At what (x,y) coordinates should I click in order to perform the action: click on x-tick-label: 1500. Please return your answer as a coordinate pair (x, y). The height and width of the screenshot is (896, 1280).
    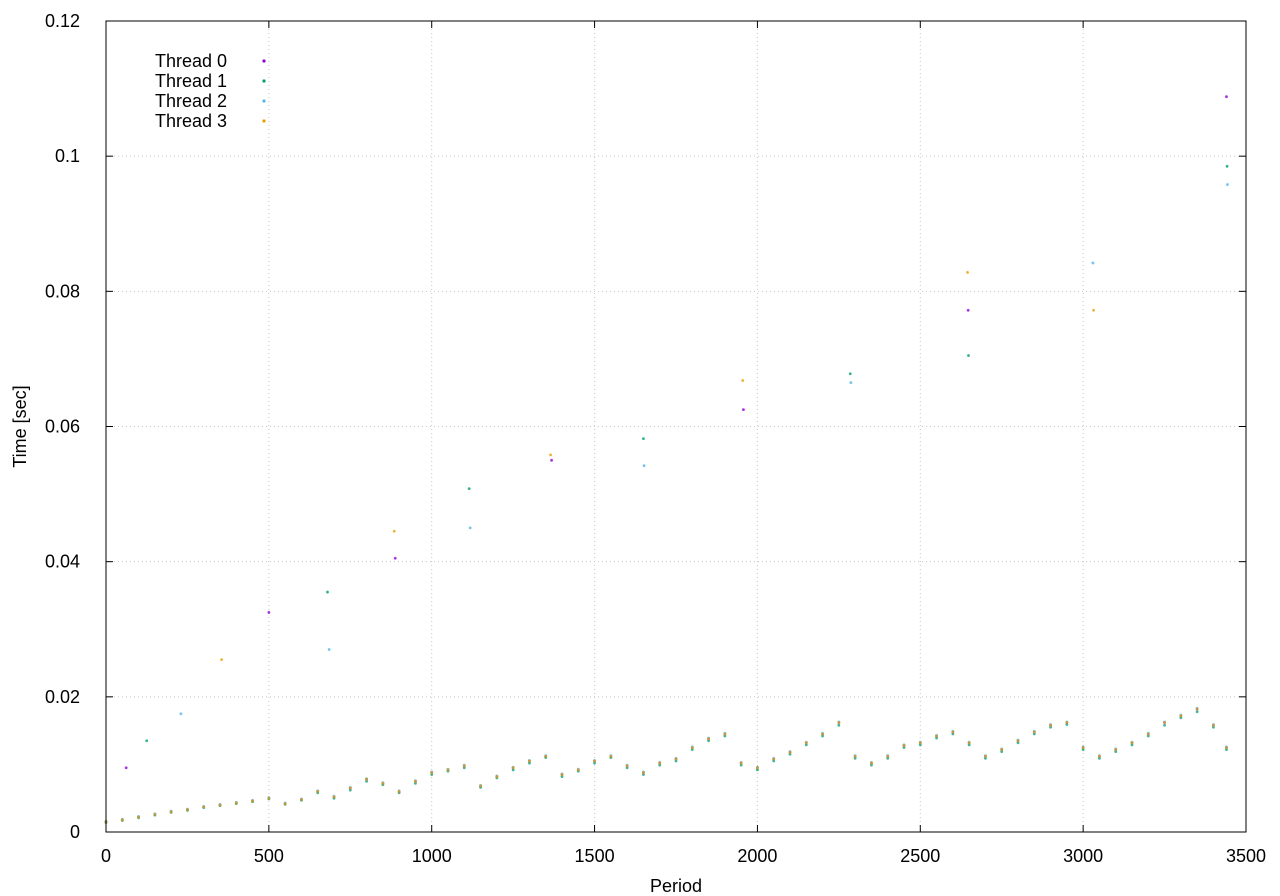
    Looking at the image, I should click on (595, 856).